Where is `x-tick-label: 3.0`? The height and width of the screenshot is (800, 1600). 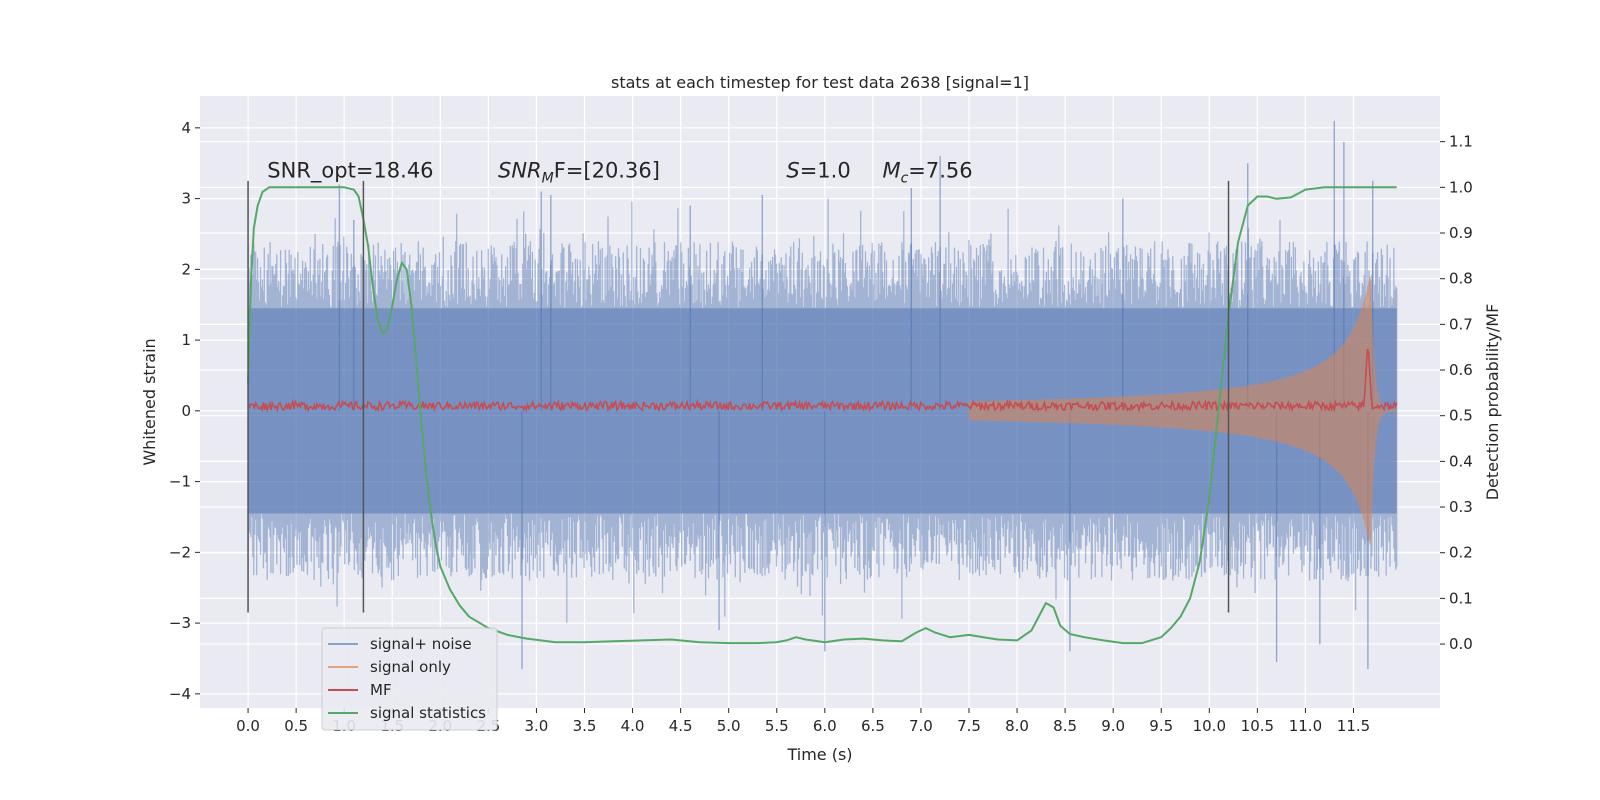 x-tick-label: 3.0 is located at coordinates (537, 726).